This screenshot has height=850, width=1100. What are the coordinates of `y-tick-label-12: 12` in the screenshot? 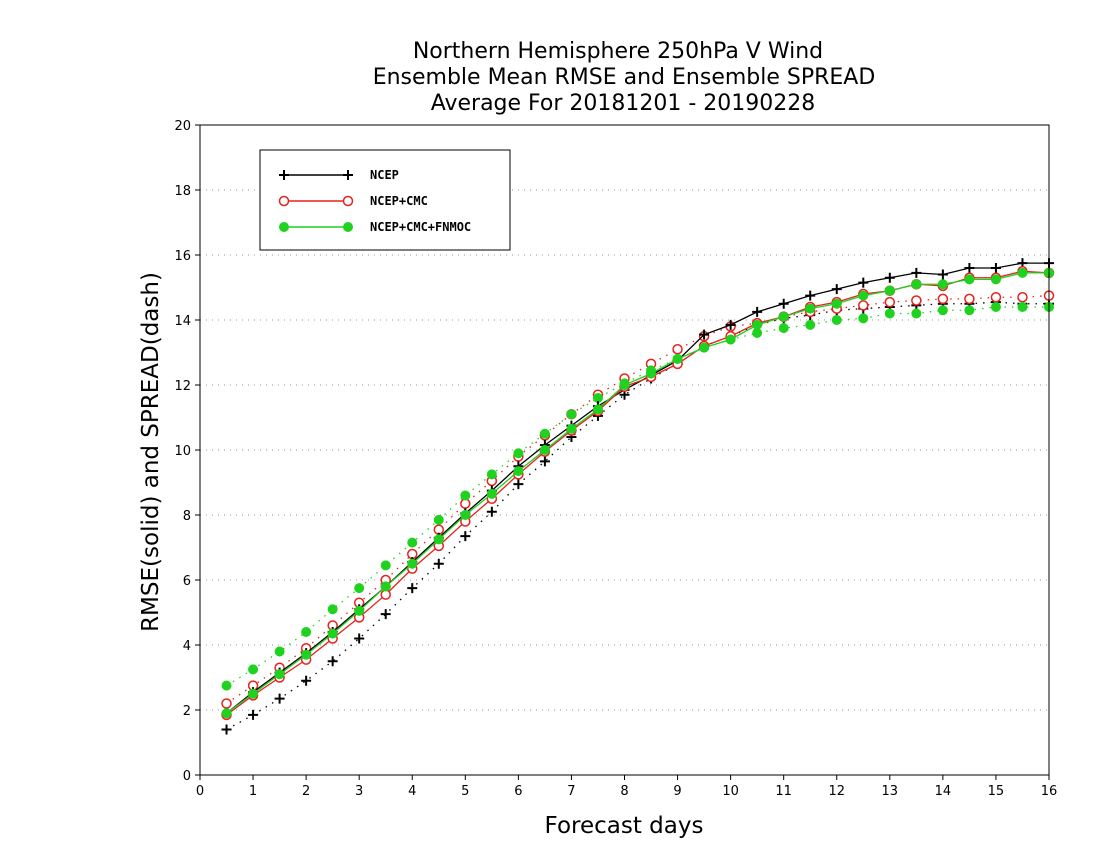 It's located at (182, 386).